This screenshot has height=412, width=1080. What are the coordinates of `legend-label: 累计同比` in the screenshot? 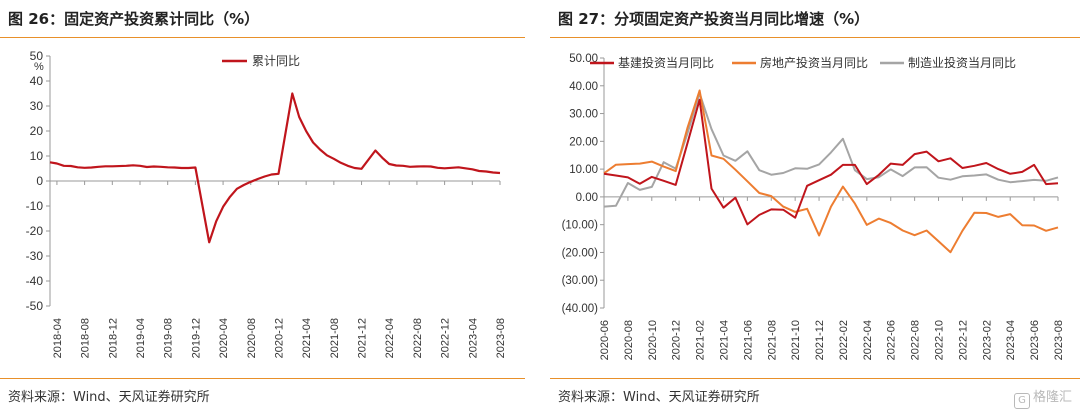 It's located at (276, 61).